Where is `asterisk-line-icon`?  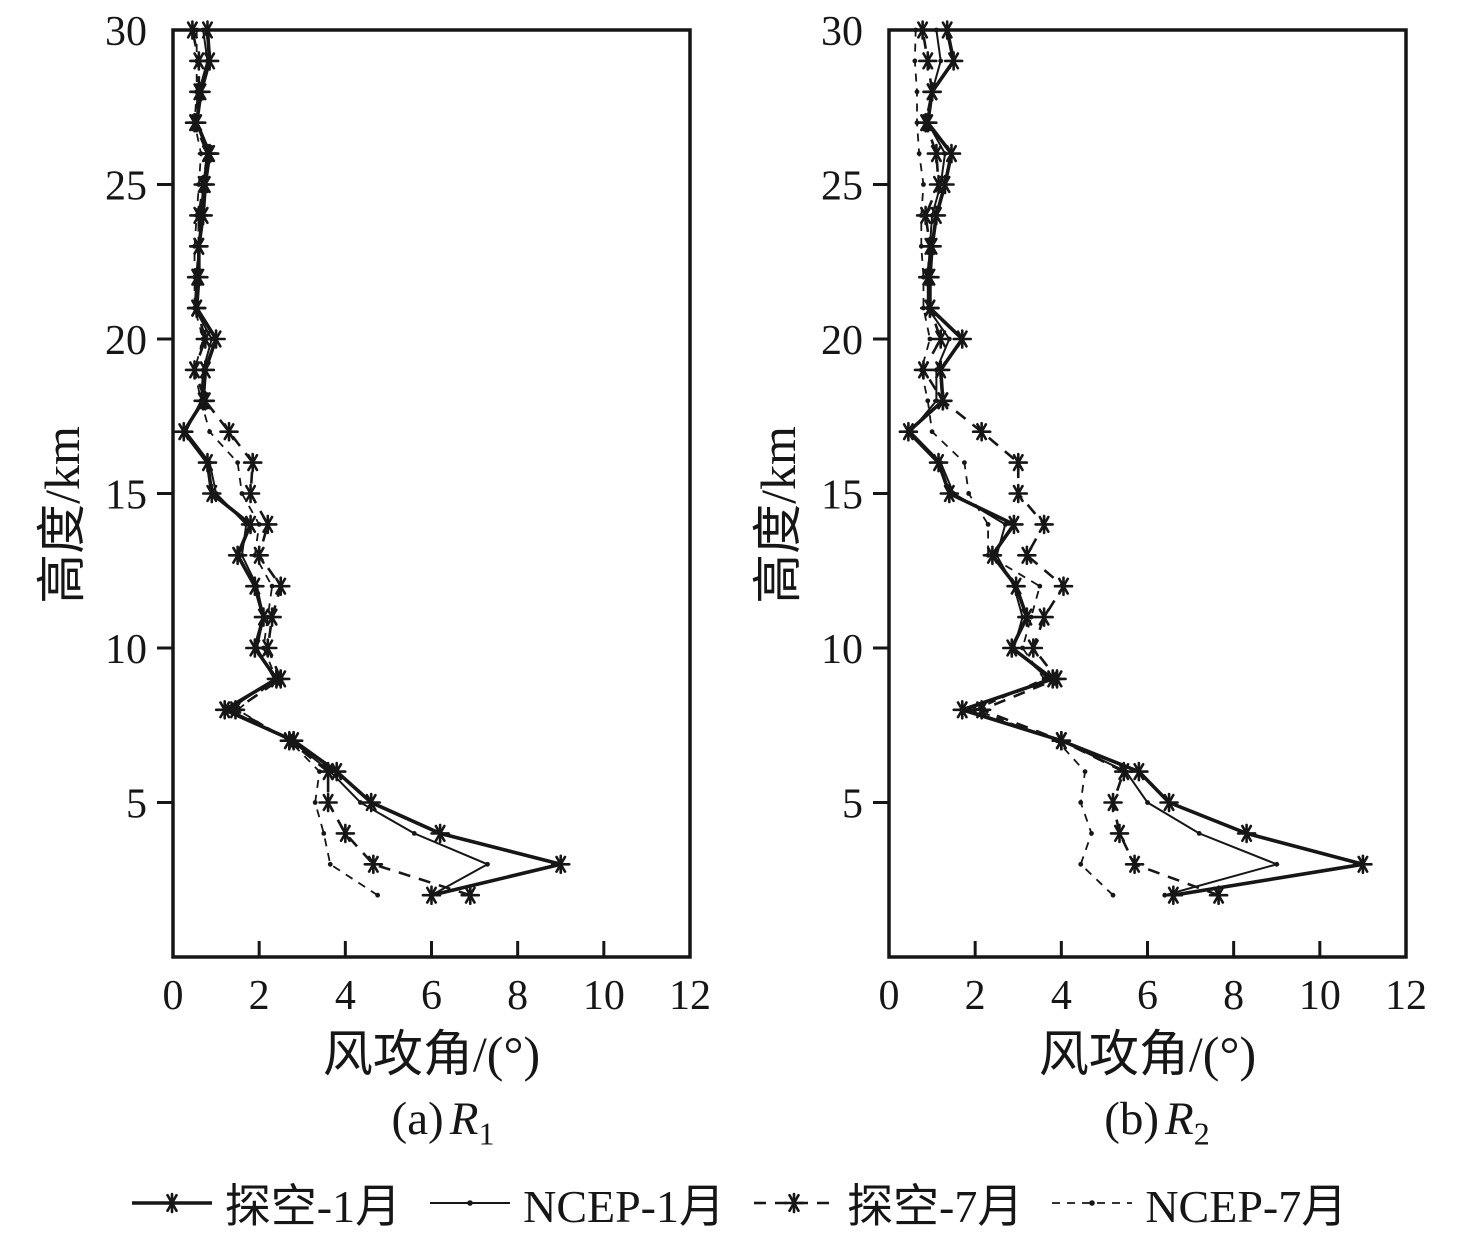
asterisk-line-icon is located at coordinates (171, 1203).